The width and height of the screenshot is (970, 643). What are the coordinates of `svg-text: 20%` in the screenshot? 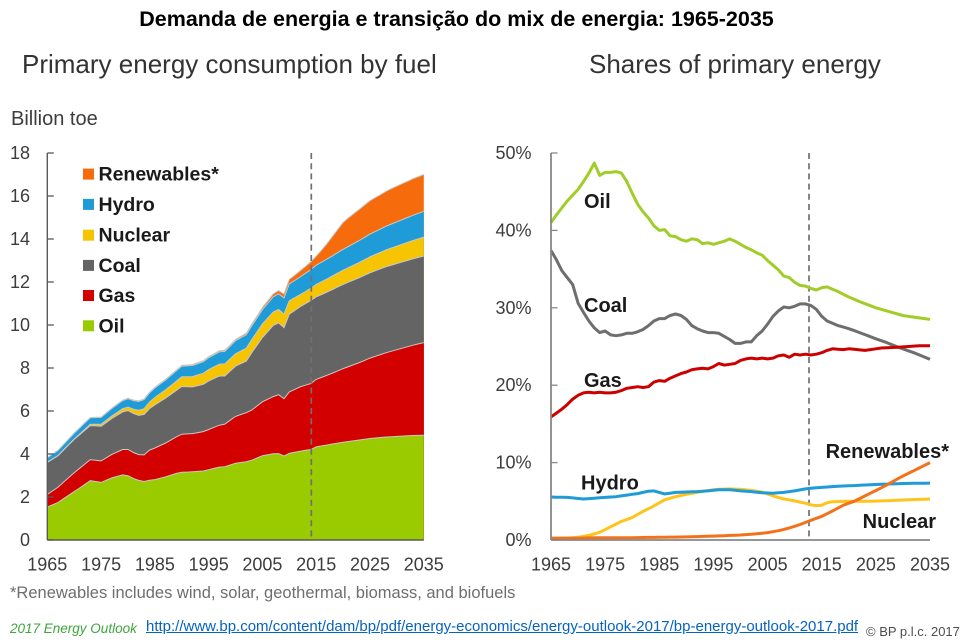 It's located at (513, 385).